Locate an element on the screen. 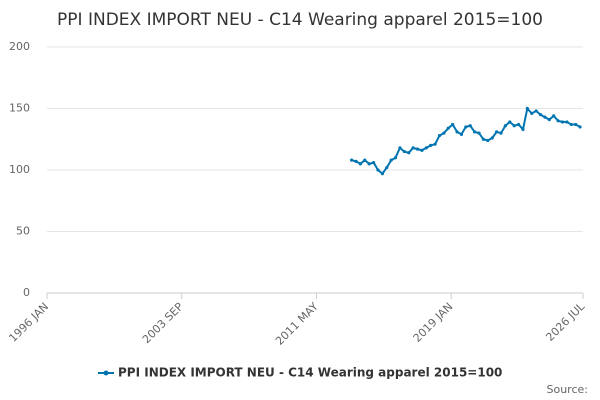 This screenshot has height=400, width=600. y-tick-label: 50 is located at coordinates (23, 231).